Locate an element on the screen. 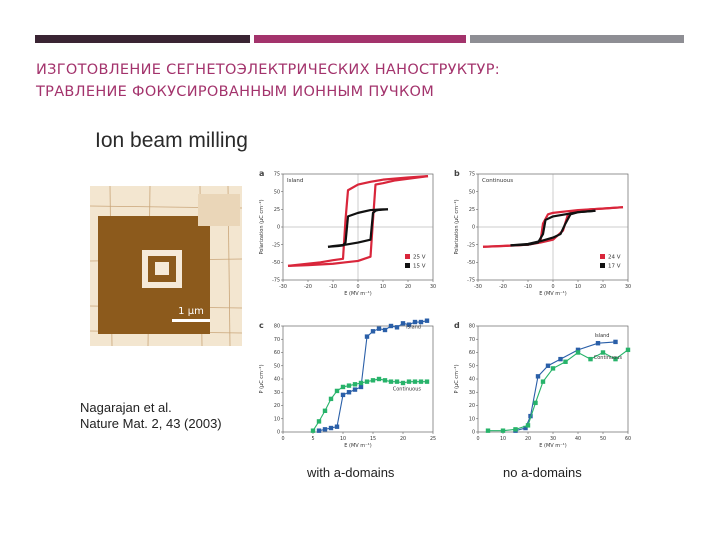 The image size is (720, 540). caption-with-a-domains: with a-domains is located at coordinates (351, 472).